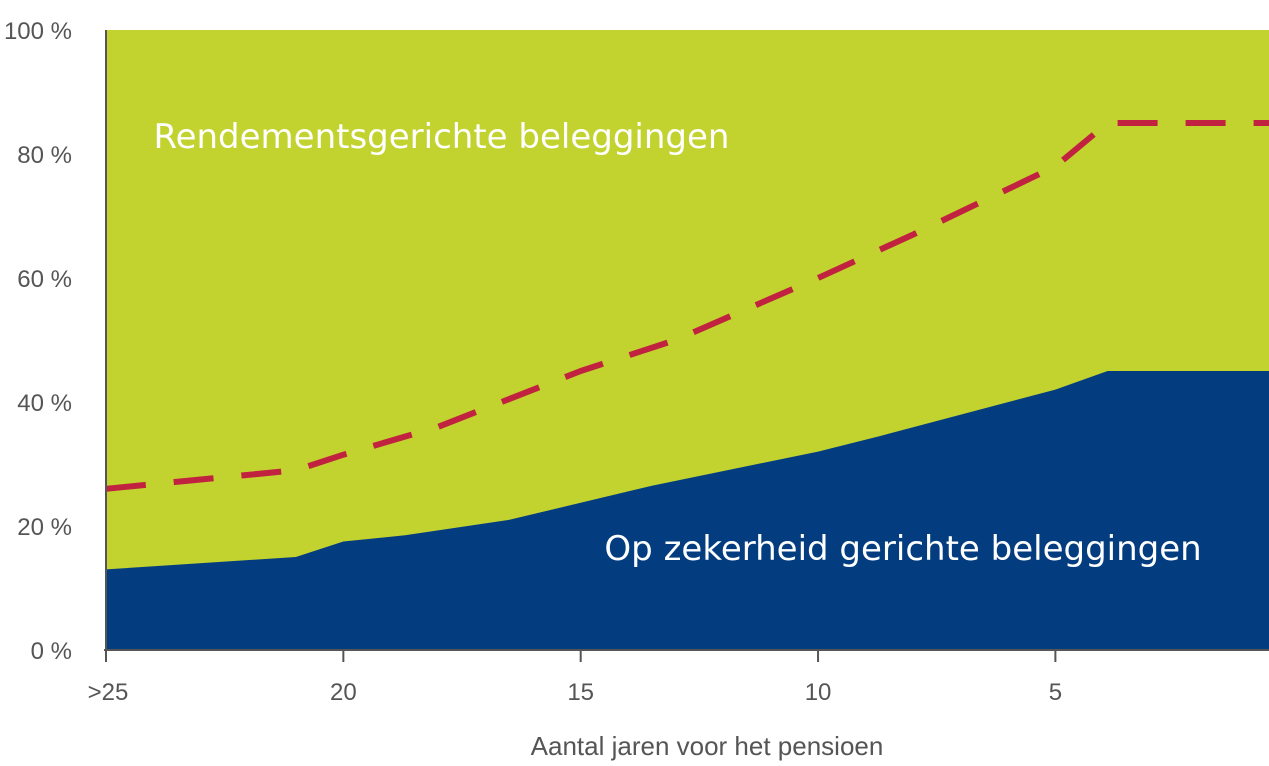 The width and height of the screenshot is (1269, 766). What do you see at coordinates (707, 746) in the screenshot?
I see `x-axis-title: Aantal jaren voor het pensioen` at bounding box center [707, 746].